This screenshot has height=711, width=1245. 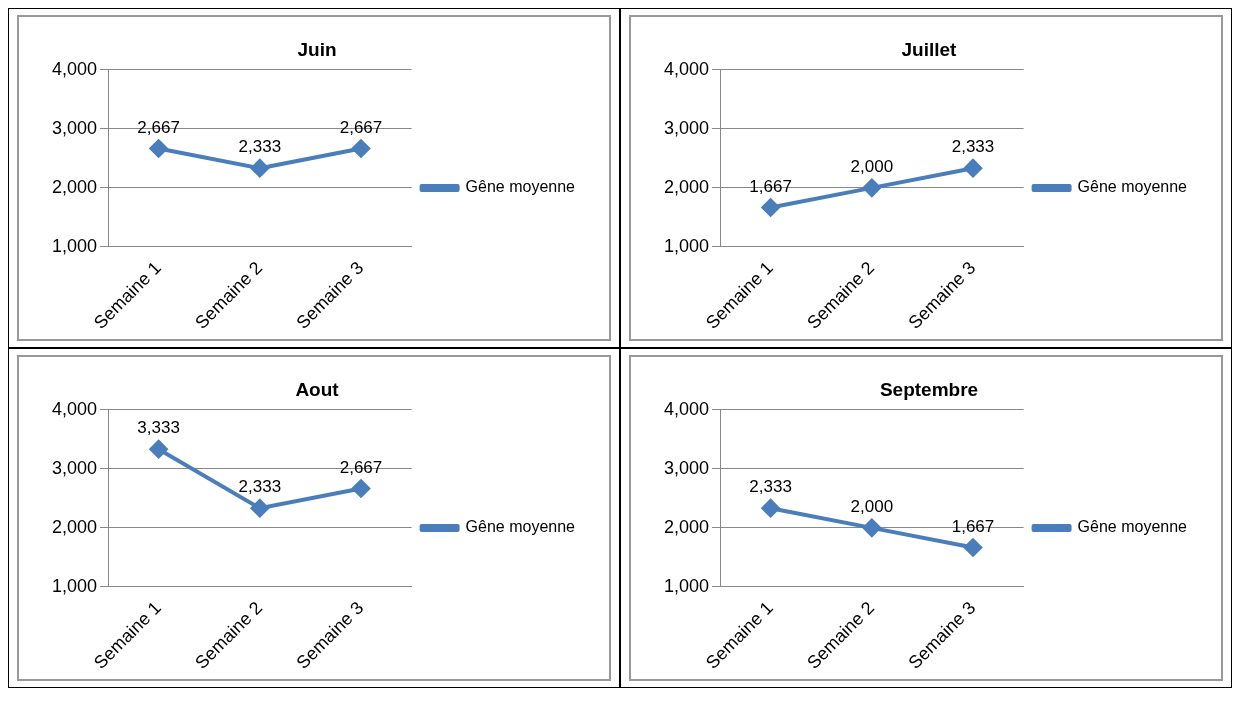 What do you see at coordinates (317, 49) in the screenshot?
I see `chart-title: Juin` at bounding box center [317, 49].